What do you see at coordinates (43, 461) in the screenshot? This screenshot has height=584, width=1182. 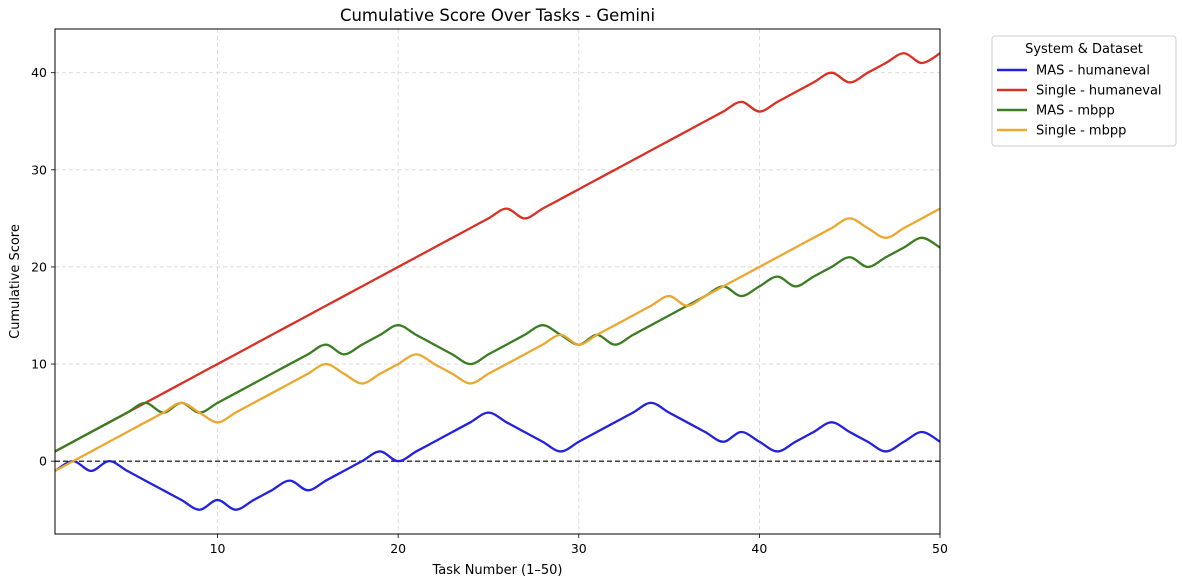 I see `y-tick-label: 0` at bounding box center [43, 461].